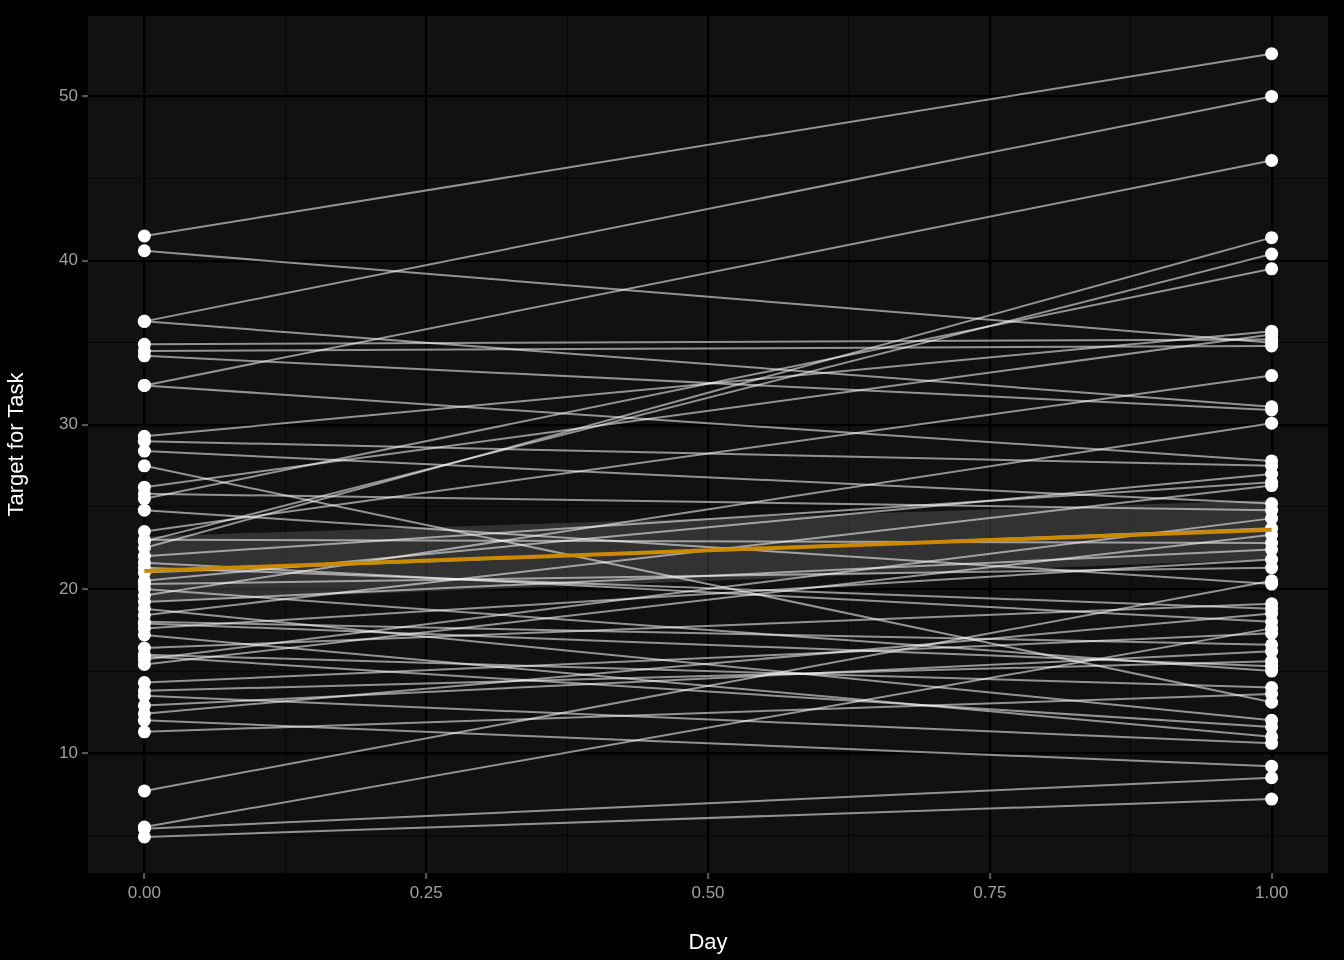  I want to click on y-tick-label: 50, so click(68, 96).